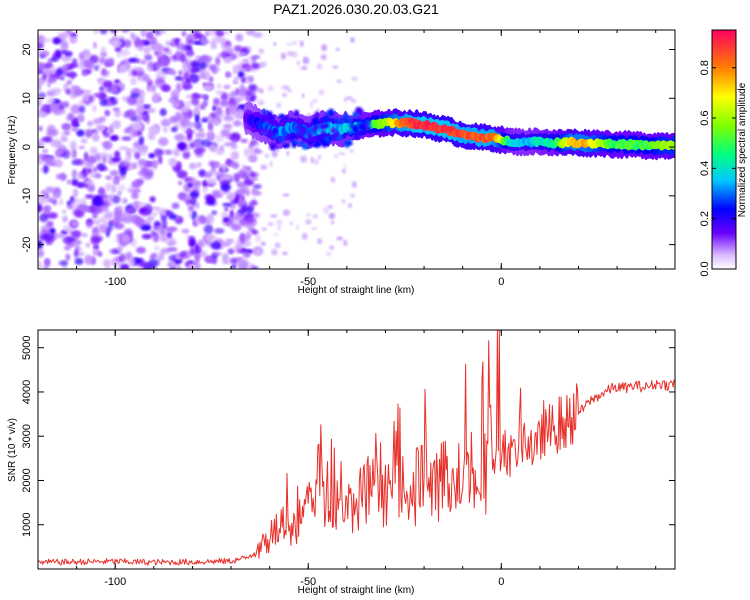  Describe the element at coordinates (27, 245) in the screenshot. I see `y-tick-label: -20` at that location.